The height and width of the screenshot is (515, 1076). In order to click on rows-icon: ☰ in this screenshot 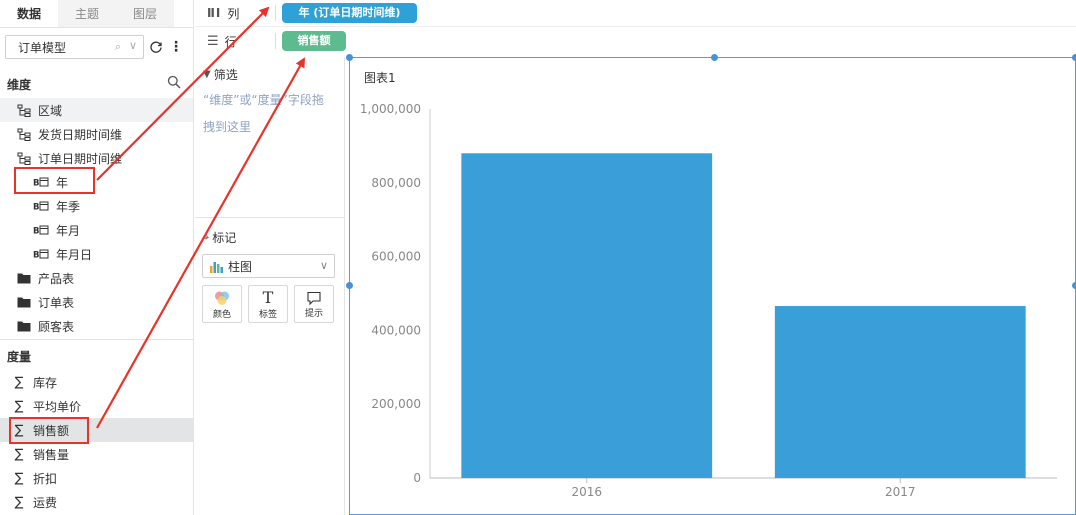, I will do `click(213, 41)`.